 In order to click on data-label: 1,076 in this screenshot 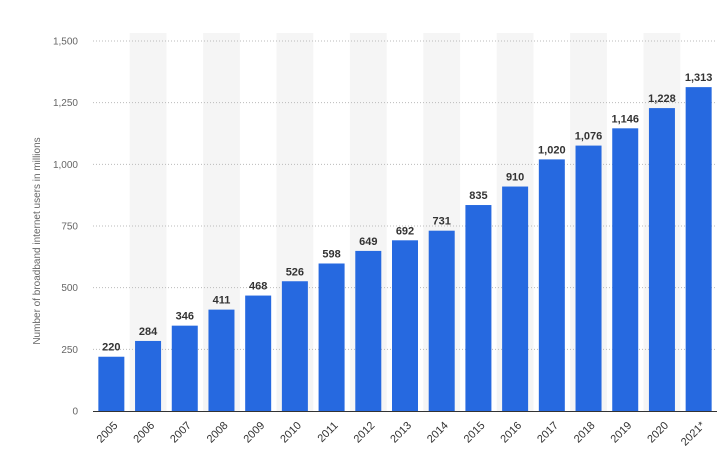, I will do `click(589, 137)`.